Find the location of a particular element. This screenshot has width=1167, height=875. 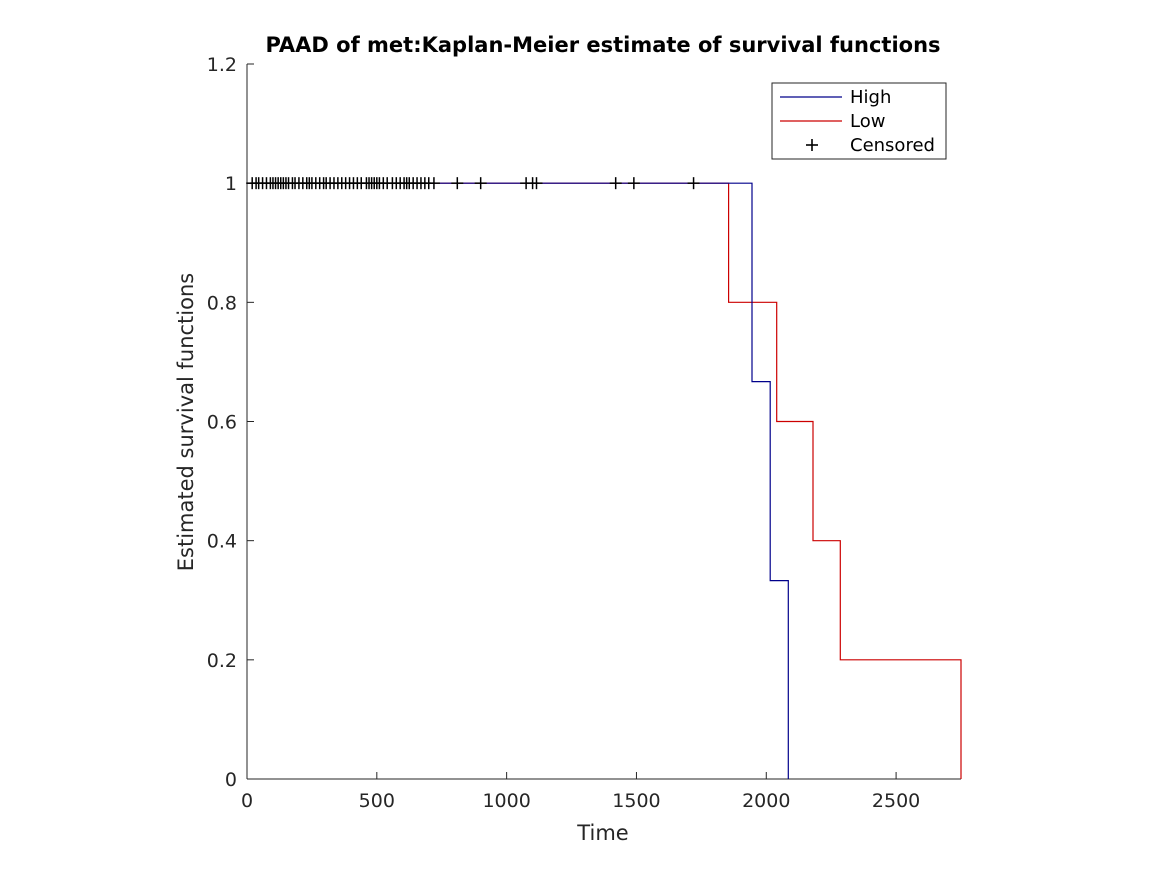

legend-label-high: High is located at coordinates (870, 97).